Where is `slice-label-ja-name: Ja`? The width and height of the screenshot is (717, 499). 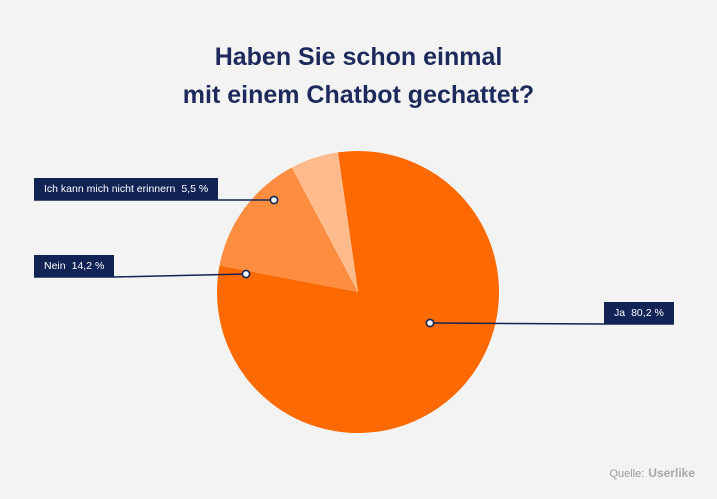
slice-label-ja-name: Ja is located at coordinates (620, 313).